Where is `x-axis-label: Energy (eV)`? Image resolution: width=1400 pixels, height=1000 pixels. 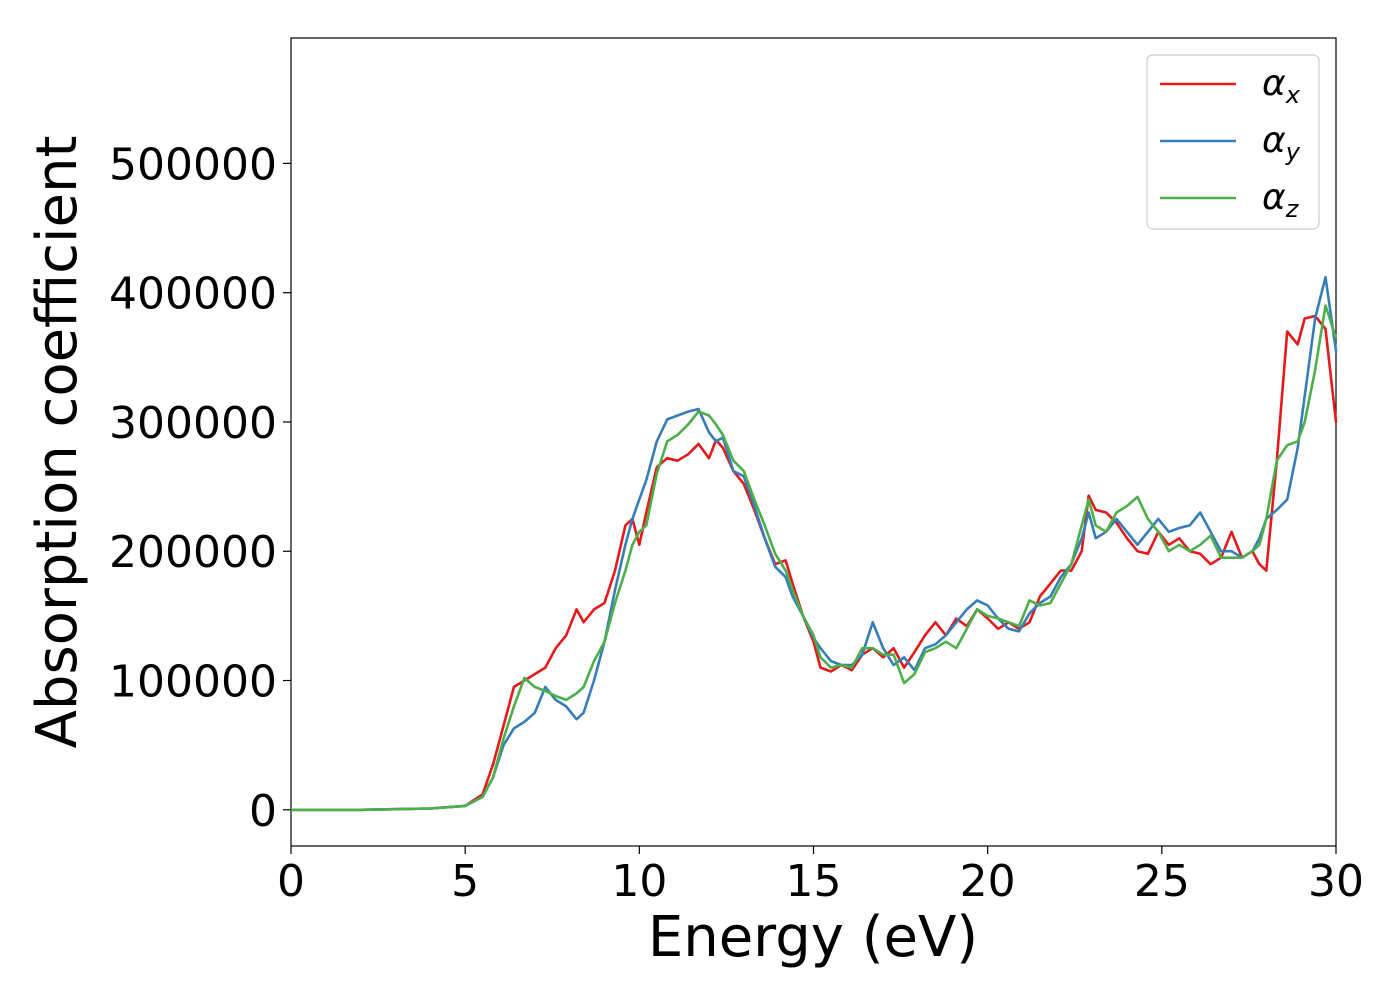 x-axis-label: Energy (eV) is located at coordinates (813, 937).